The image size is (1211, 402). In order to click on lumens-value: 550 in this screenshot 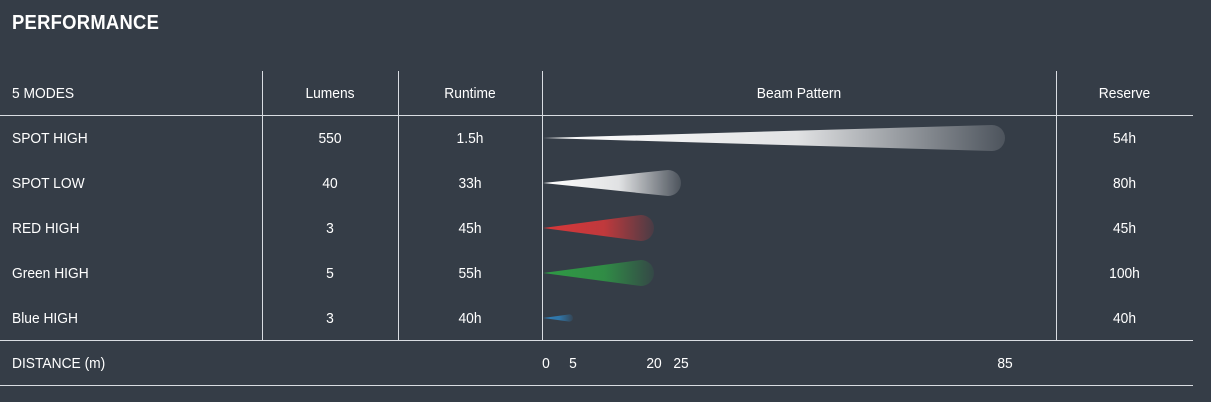, I will do `click(330, 138)`.